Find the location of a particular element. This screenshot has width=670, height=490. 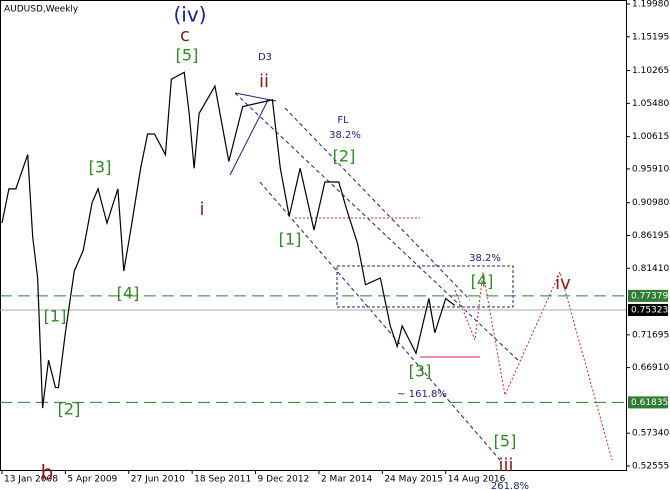

price-level-label: 0.75323 is located at coordinates (649, 310).